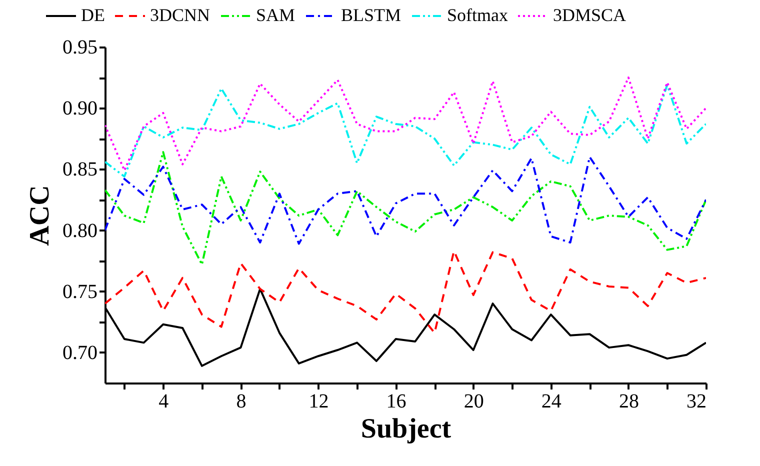 This screenshot has height=466, width=760. I want to click on y-axis-title: ACC, so click(40, 215).